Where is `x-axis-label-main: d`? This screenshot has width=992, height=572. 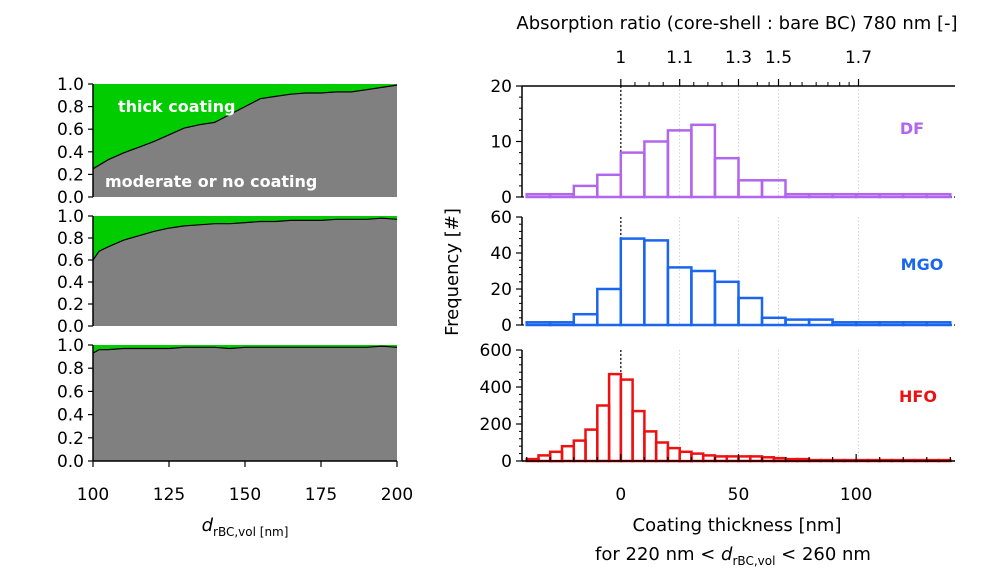
x-axis-label-main: d is located at coordinates (208, 525).